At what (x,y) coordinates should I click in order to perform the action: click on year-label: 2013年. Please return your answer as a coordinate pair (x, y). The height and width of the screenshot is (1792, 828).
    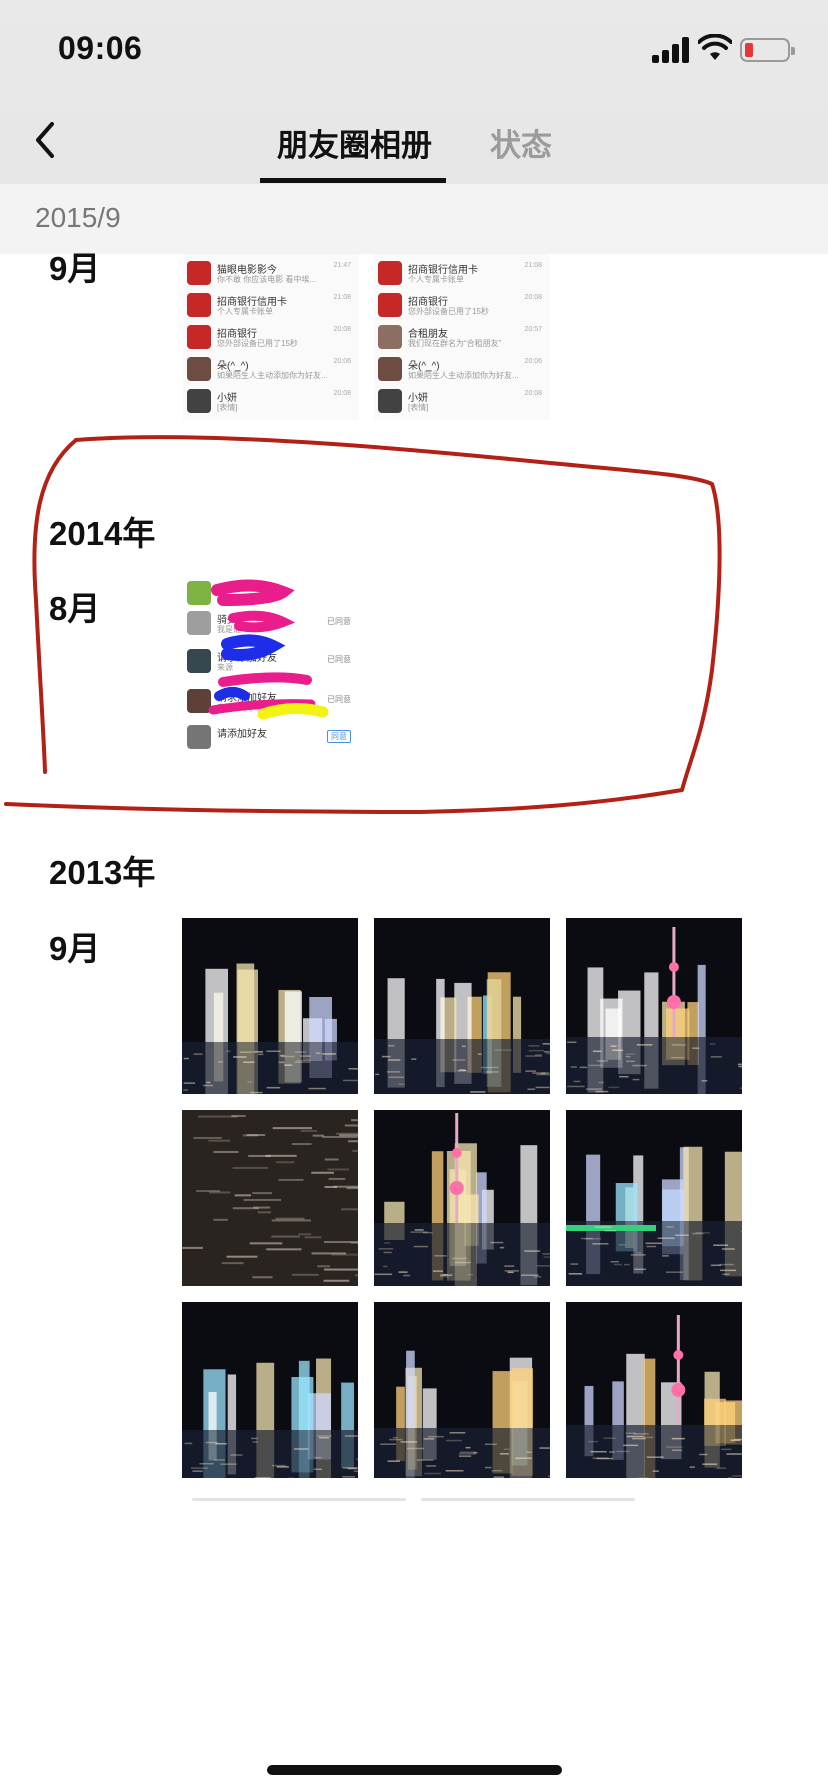
    Looking at the image, I should click on (102, 872).